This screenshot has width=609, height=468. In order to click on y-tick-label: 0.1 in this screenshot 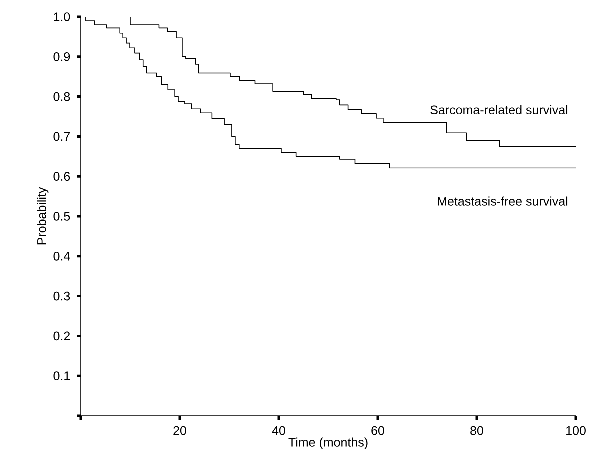, I will do `click(62, 376)`.